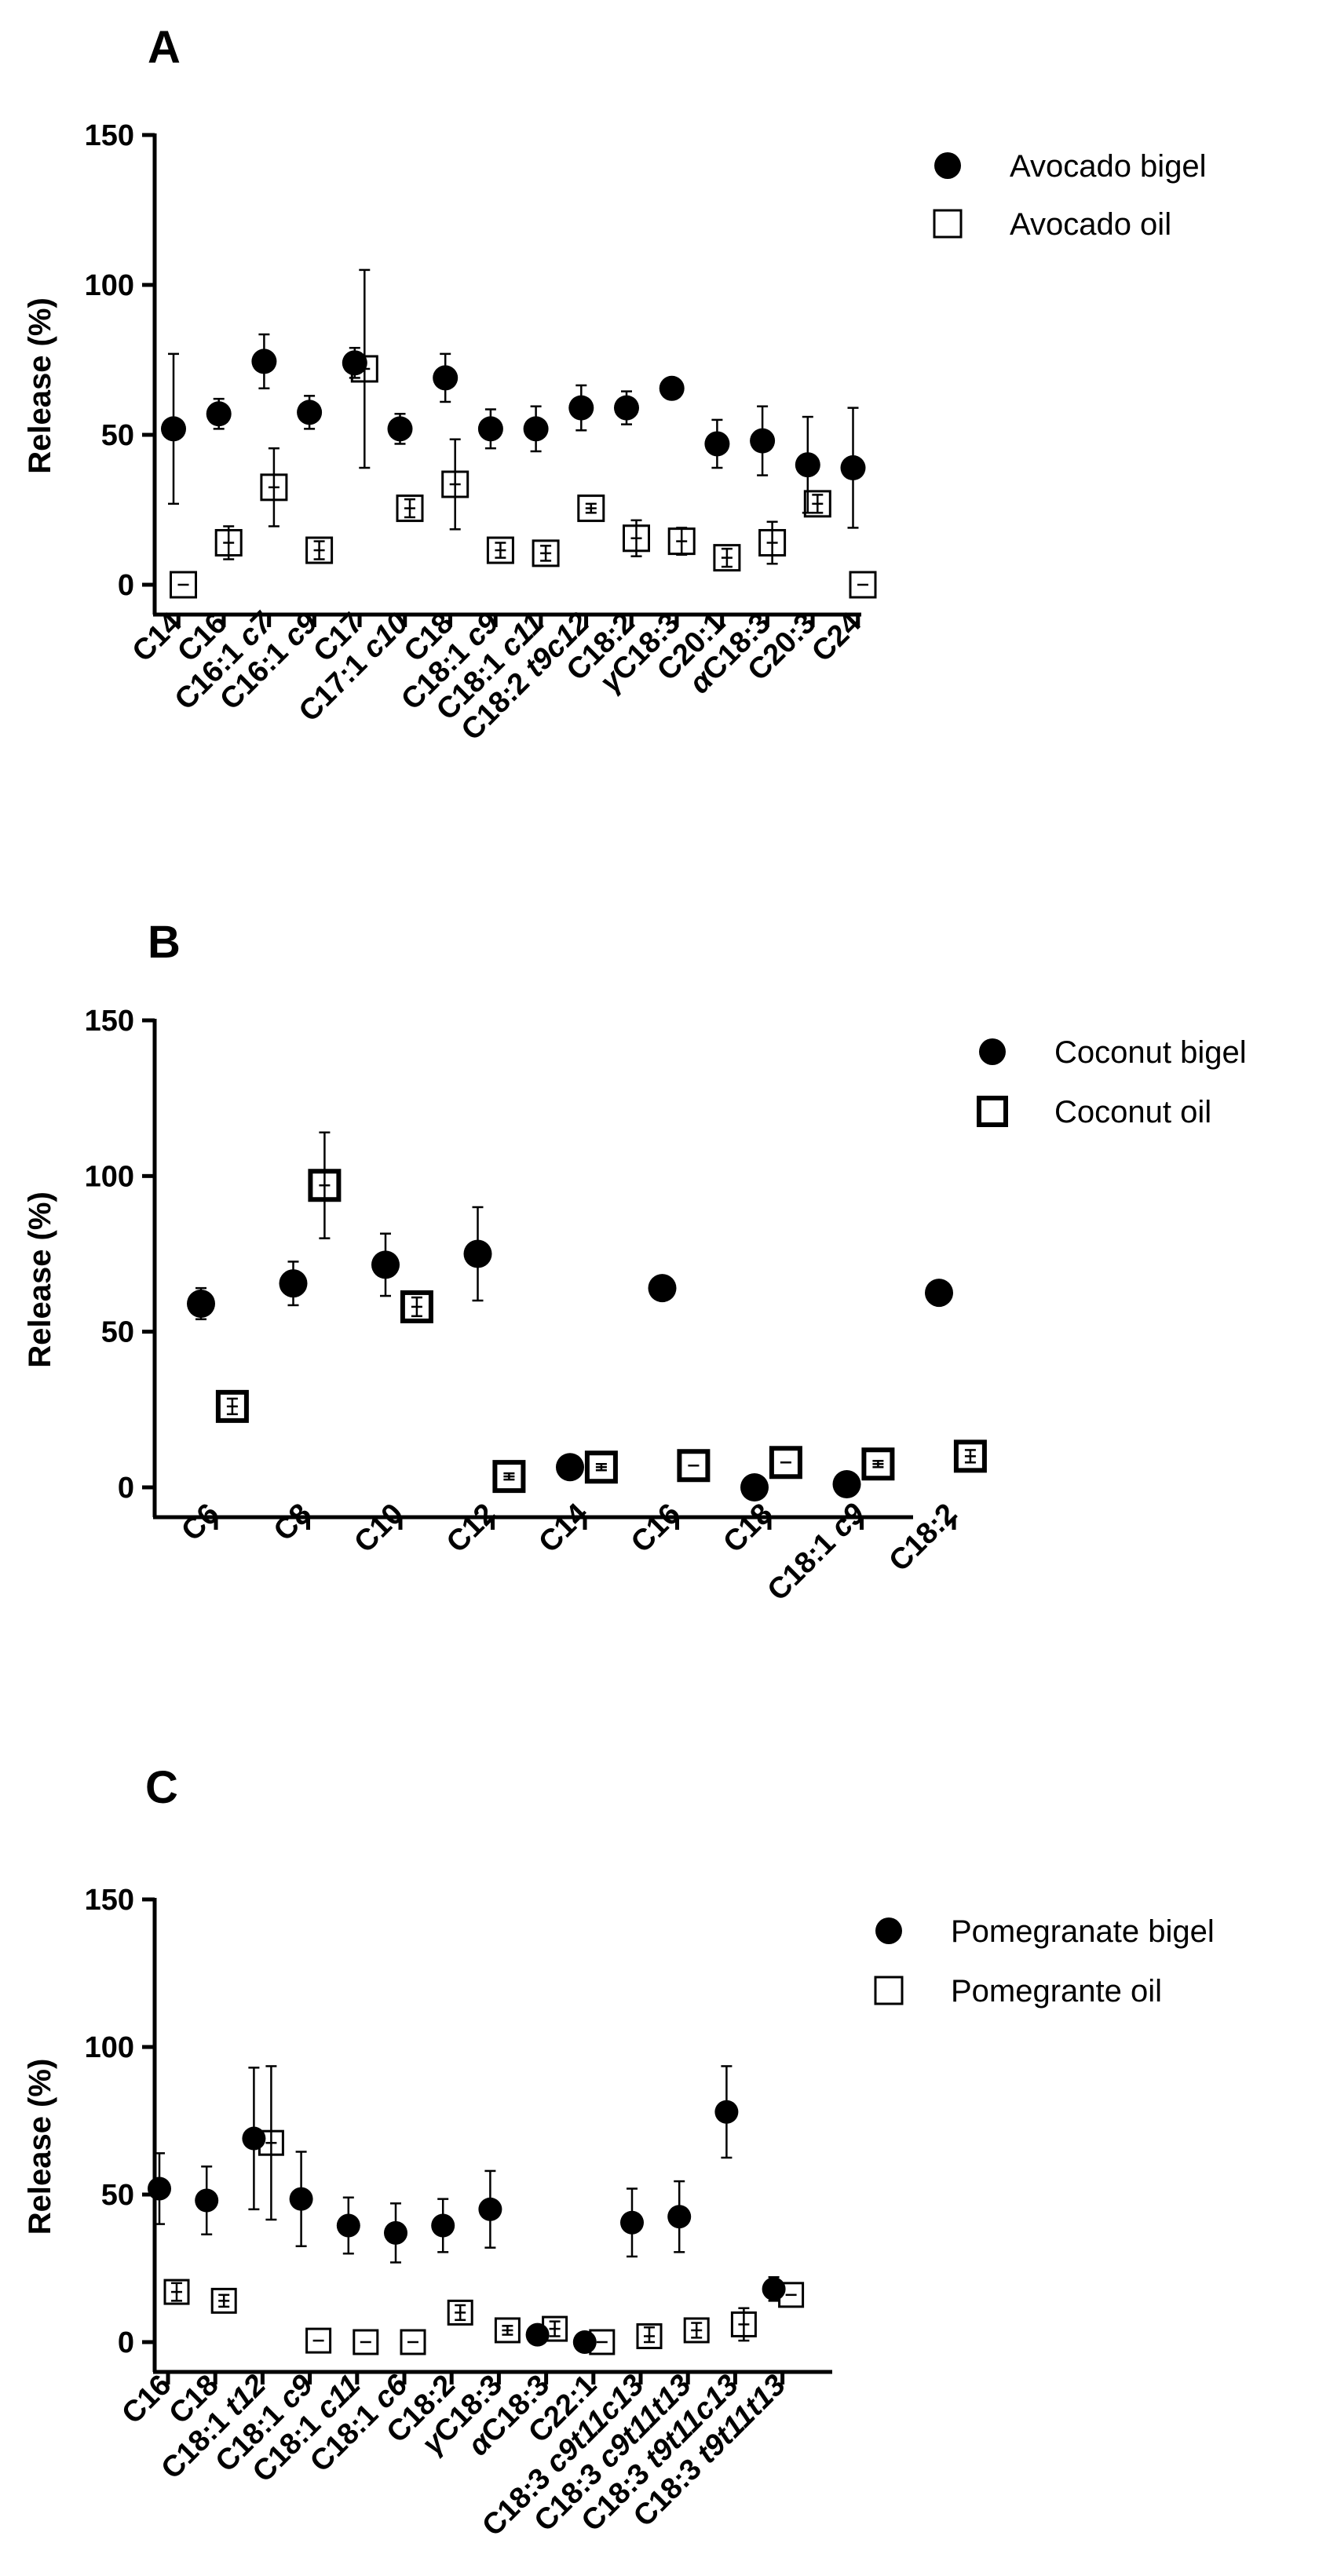 Image resolution: width=1319 pixels, height=2576 pixels. Describe the element at coordinates (164, 47) in the screenshot. I see `panel-letter: A` at that location.